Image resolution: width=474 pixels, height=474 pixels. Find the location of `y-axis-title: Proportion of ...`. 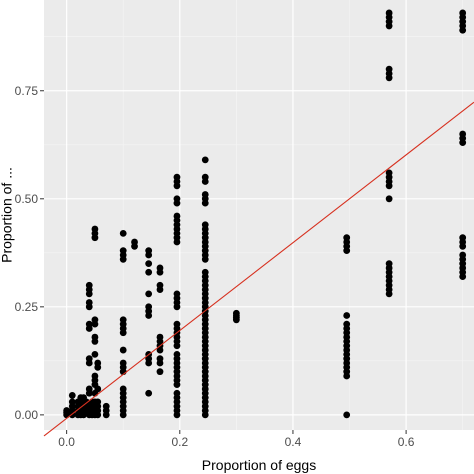

y-axis-title: Proportion of ... is located at coordinates (7, 215).